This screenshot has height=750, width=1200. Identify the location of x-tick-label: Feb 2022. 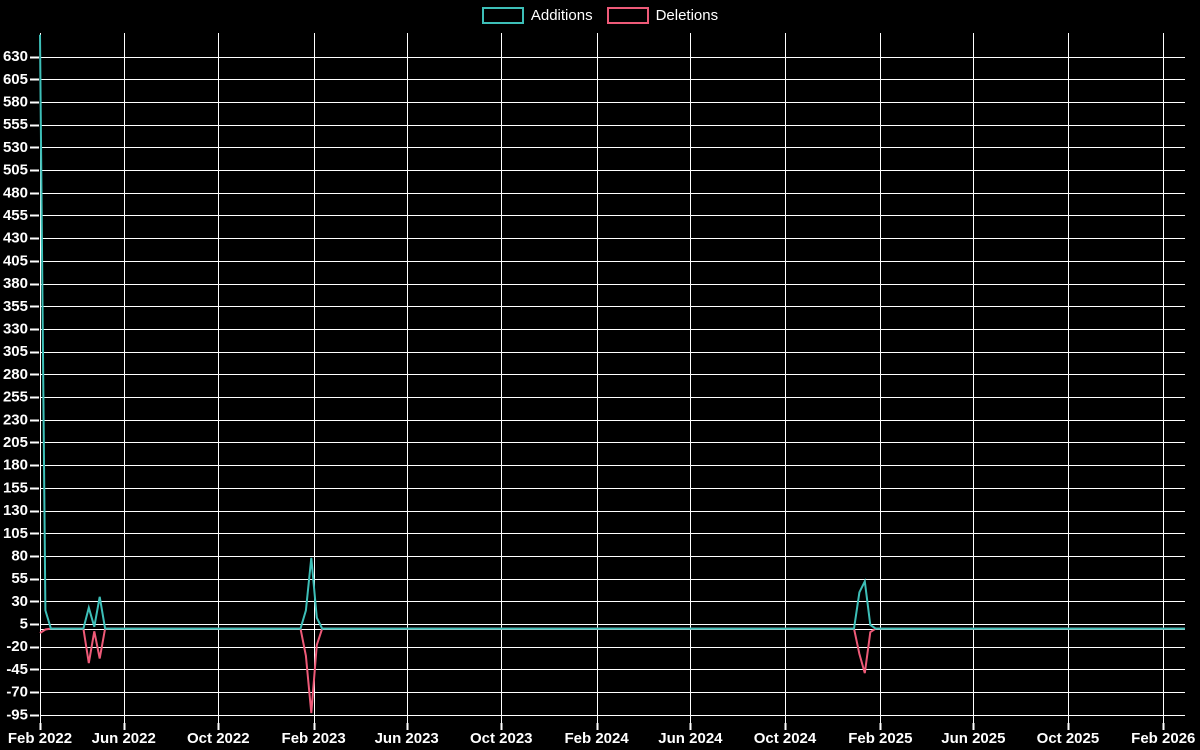
(40, 738).